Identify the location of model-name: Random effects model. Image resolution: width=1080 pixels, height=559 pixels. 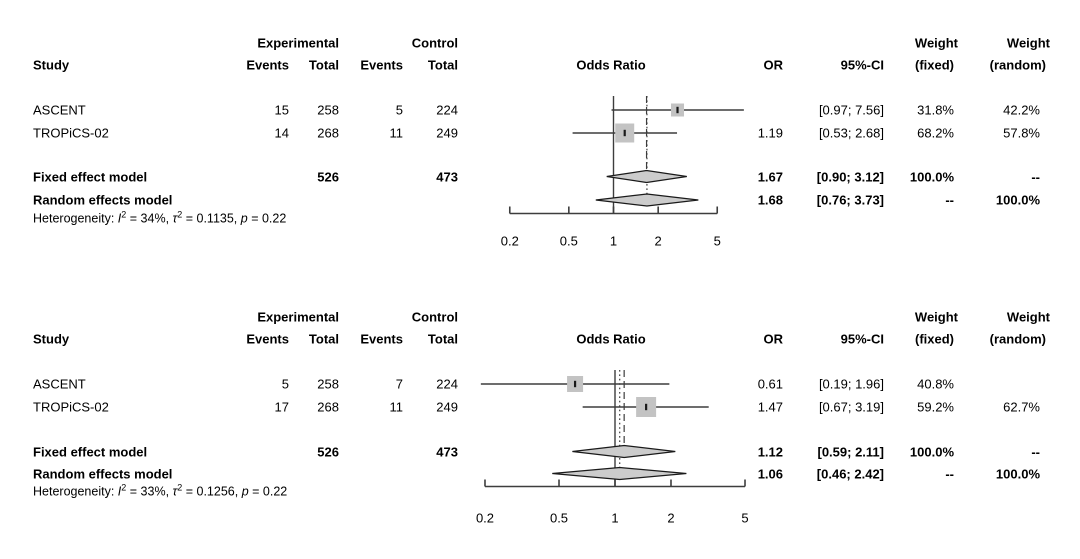
(103, 200).